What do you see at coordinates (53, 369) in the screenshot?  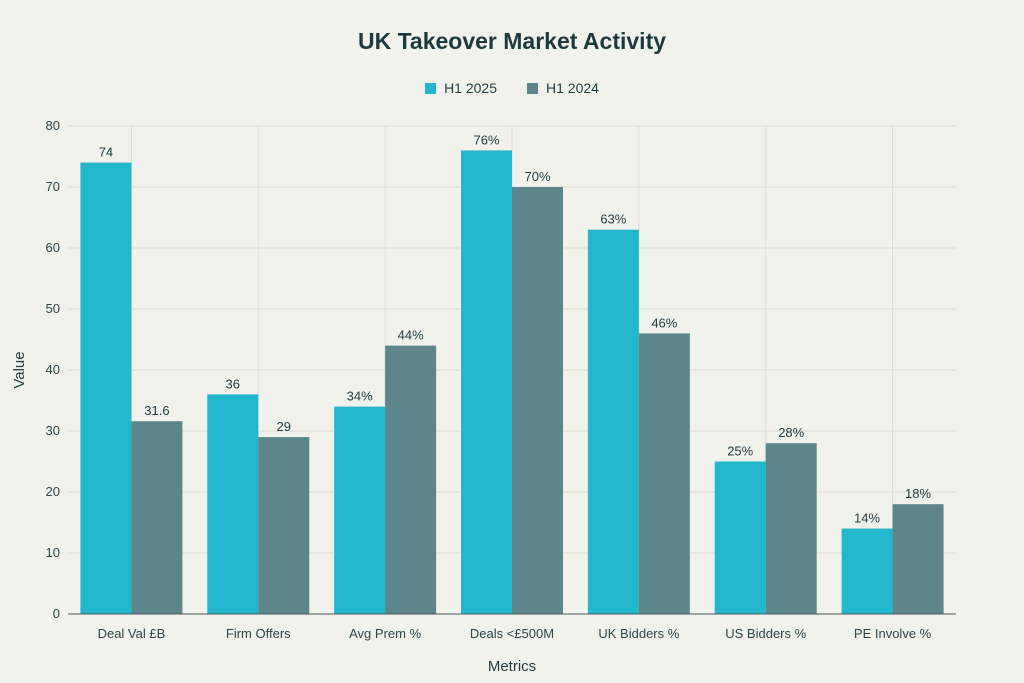 I see `y-tick-label: 40` at bounding box center [53, 369].